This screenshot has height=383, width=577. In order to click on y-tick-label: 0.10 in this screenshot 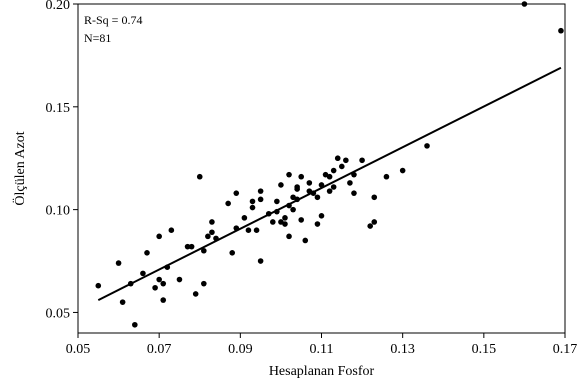, I will do `click(58, 211)`.